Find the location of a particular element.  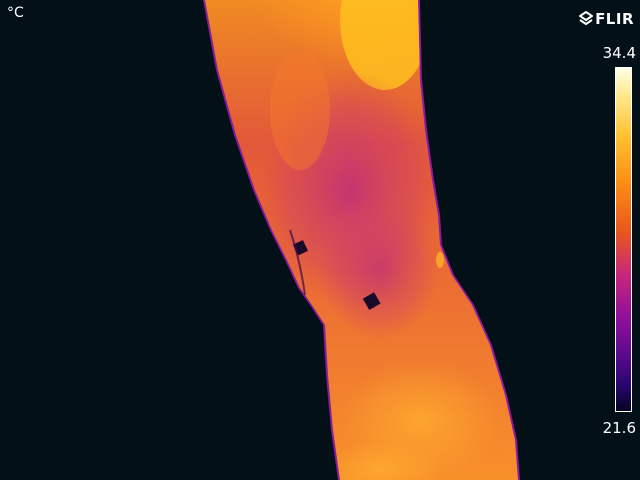

scale-min-value: 21.6 is located at coordinates (619, 428).